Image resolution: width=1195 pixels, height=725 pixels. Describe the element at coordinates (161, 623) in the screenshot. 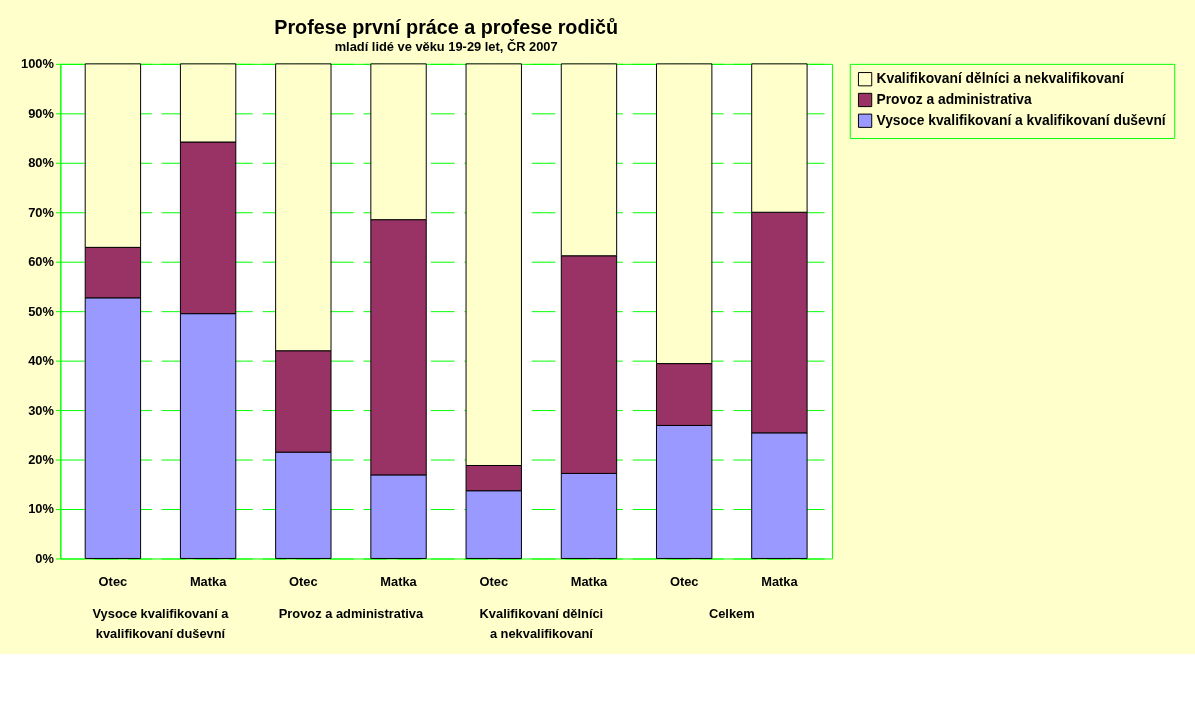

I see `text: Vysoce kvalifikovaní a kvalifikovaní duševní` at that location.